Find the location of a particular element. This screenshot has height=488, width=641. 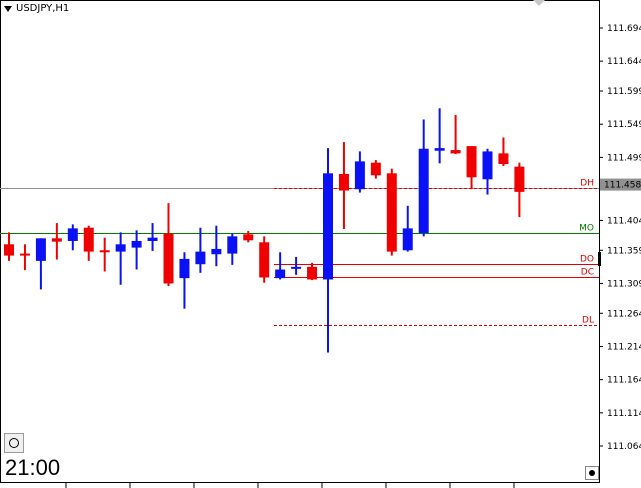

level-label-dh: DH is located at coordinates (587, 184).